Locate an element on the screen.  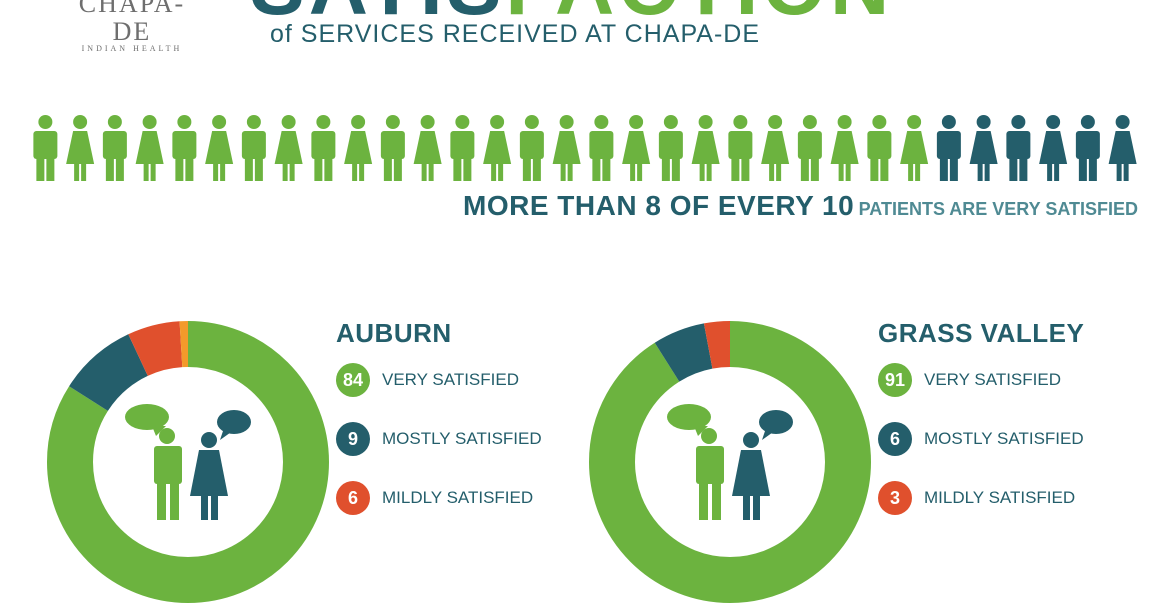
headline-strong: MORE THAN 8 OF EVERY 10 is located at coordinates (659, 205).